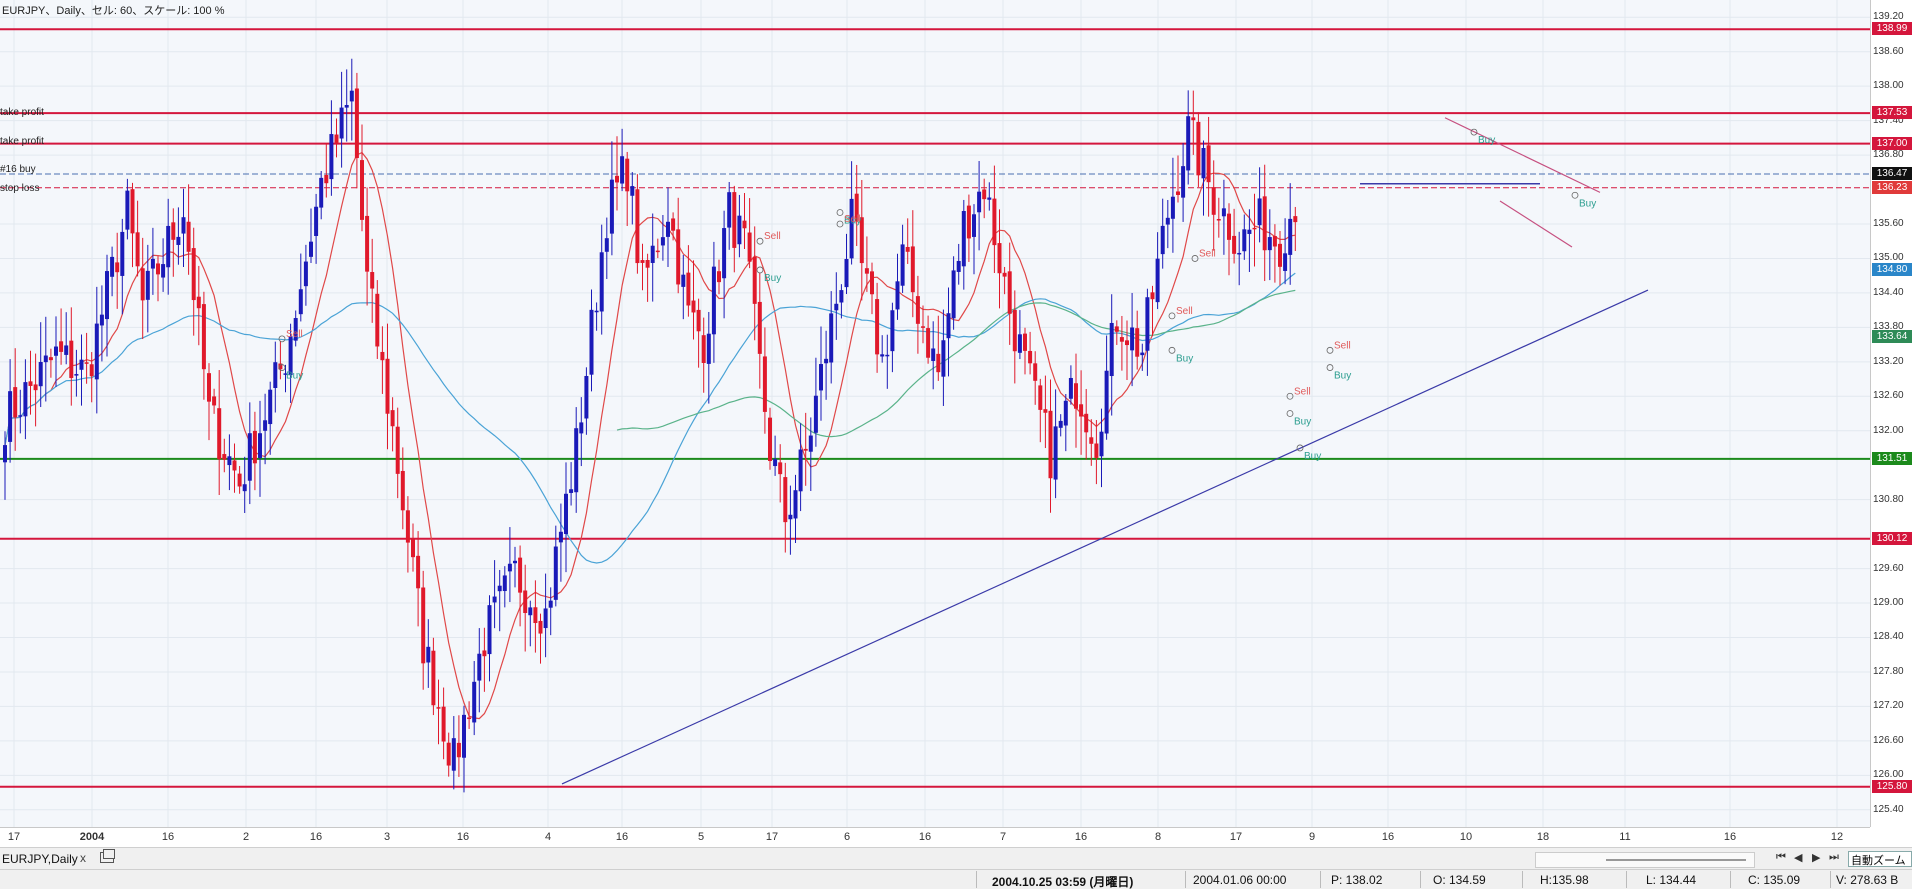 This screenshot has height=890, width=1912. Describe the element at coordinates (1676, 860) in the screenshot. I see `scrollbar-thumb` at that location.